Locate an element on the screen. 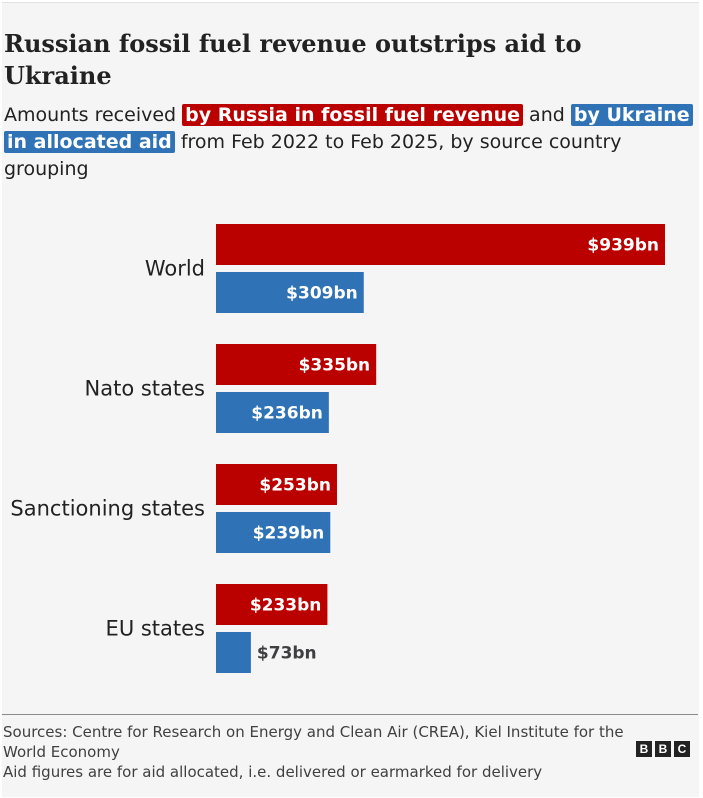 This screenshot has width=703, height=798. bar-value-label: $236bn is located at coordinates (287, 414).